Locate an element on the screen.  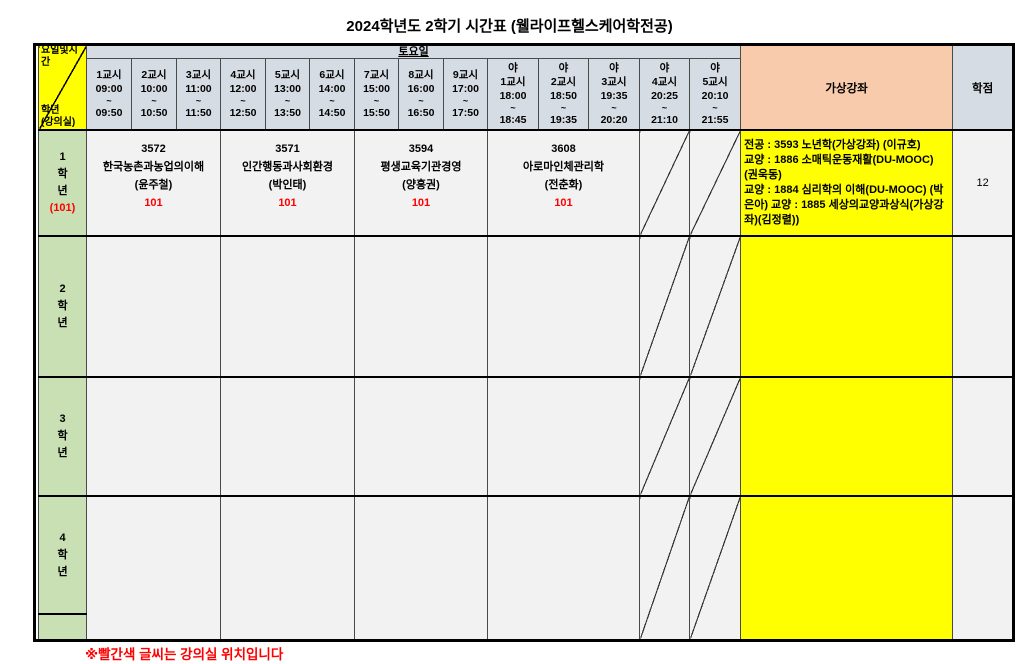
page-title: 2024학년도 2학기 시간표 (웰라이프헬스케어학전공) is located at coordinates (509, 26).